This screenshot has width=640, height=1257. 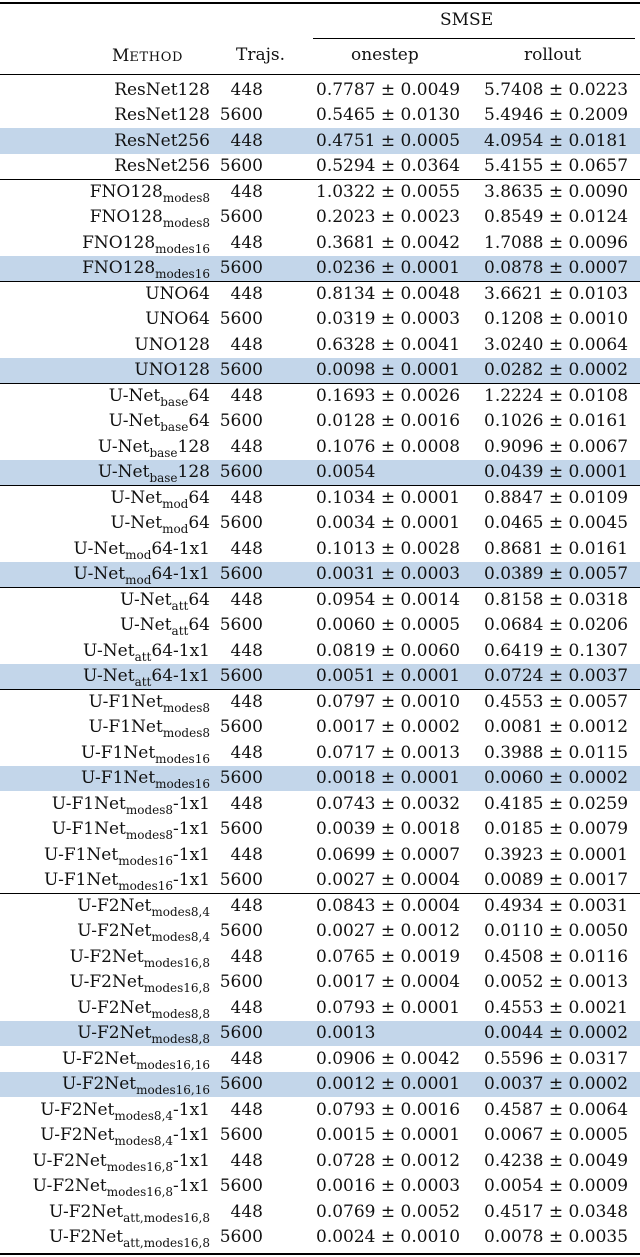 I want to click on method-name: U-Netatt64-1x1, so click(x=146, y=677).